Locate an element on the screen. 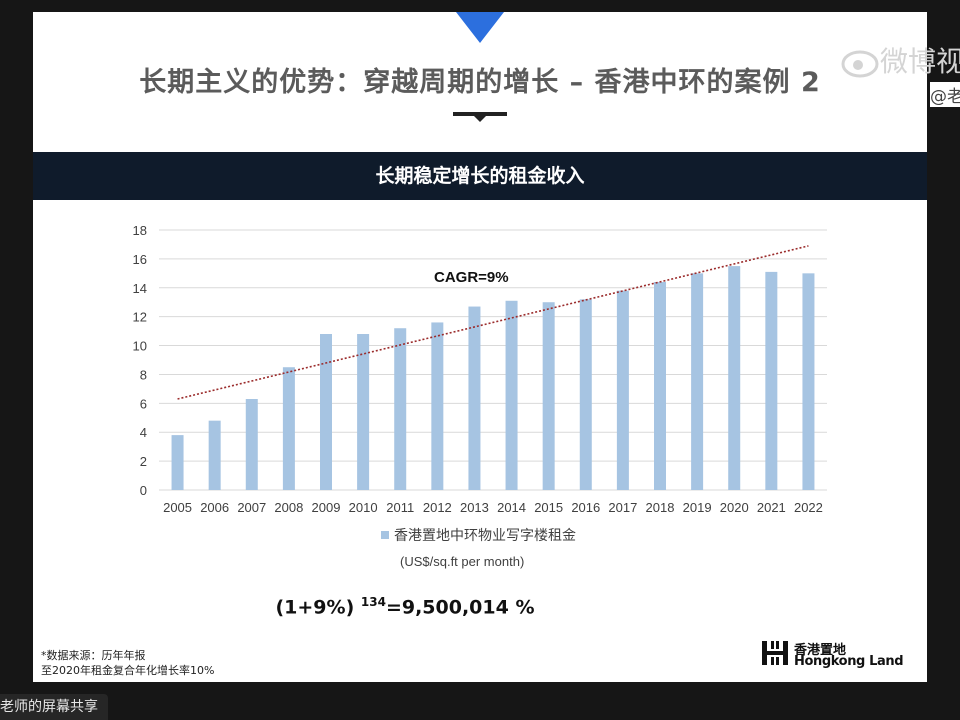 The image size is (960, 720). x-tick-label: 2009 is located at coordinates (326, 507).